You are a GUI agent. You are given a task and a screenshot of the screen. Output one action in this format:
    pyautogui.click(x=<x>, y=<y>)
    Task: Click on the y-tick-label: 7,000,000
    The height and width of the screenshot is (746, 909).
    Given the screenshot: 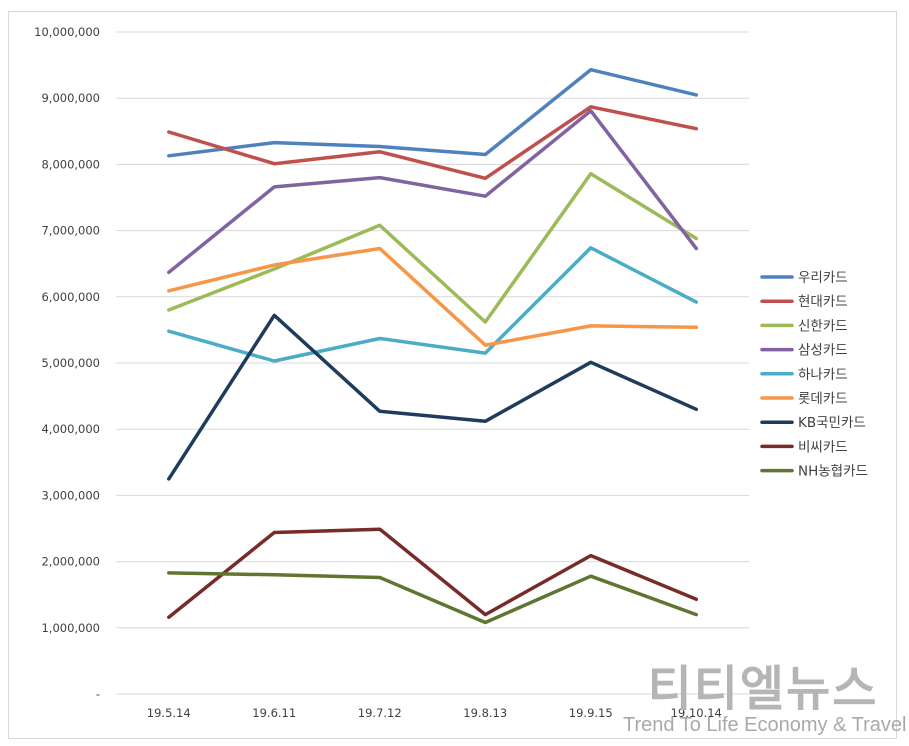 What is the action you would take?
    pyautogui.click(x=70, y=231)
    